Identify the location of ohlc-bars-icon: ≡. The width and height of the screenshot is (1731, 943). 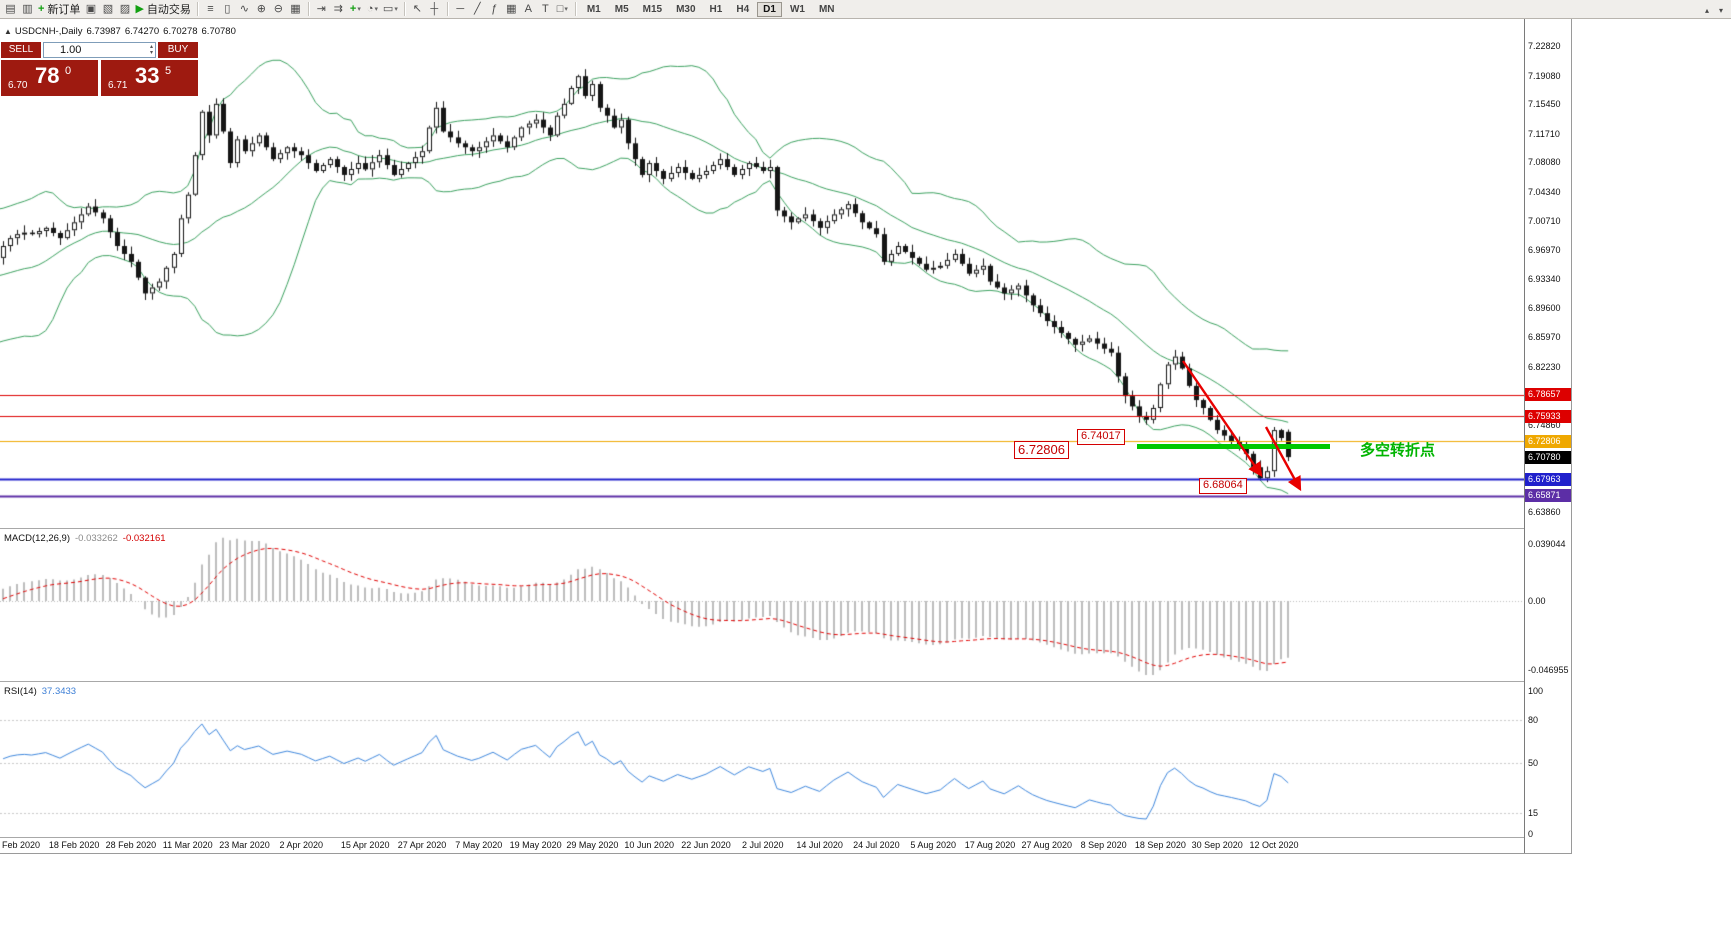
(210, 9).